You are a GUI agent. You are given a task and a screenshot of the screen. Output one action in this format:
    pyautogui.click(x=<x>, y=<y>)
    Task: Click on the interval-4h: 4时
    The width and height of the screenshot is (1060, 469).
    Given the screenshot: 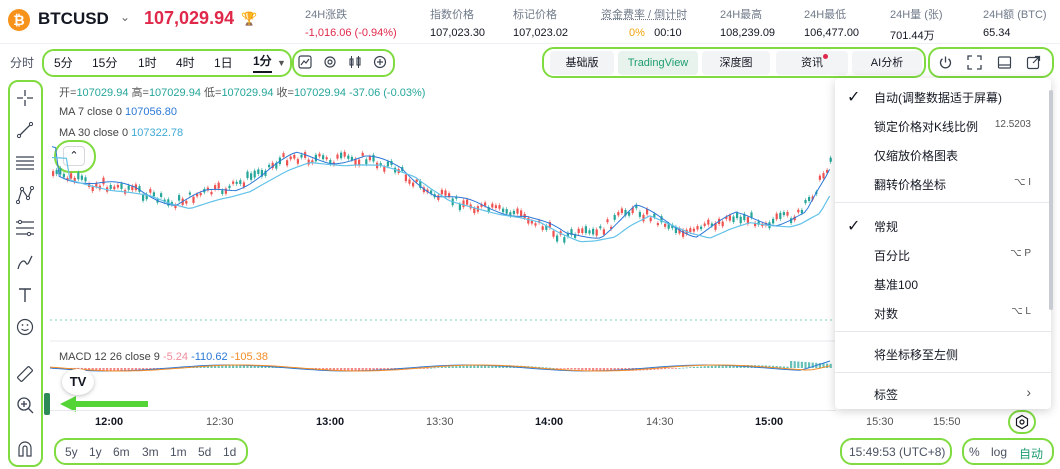 What is the action you would take?
    pyautogui.click(x=185, y=63)
    